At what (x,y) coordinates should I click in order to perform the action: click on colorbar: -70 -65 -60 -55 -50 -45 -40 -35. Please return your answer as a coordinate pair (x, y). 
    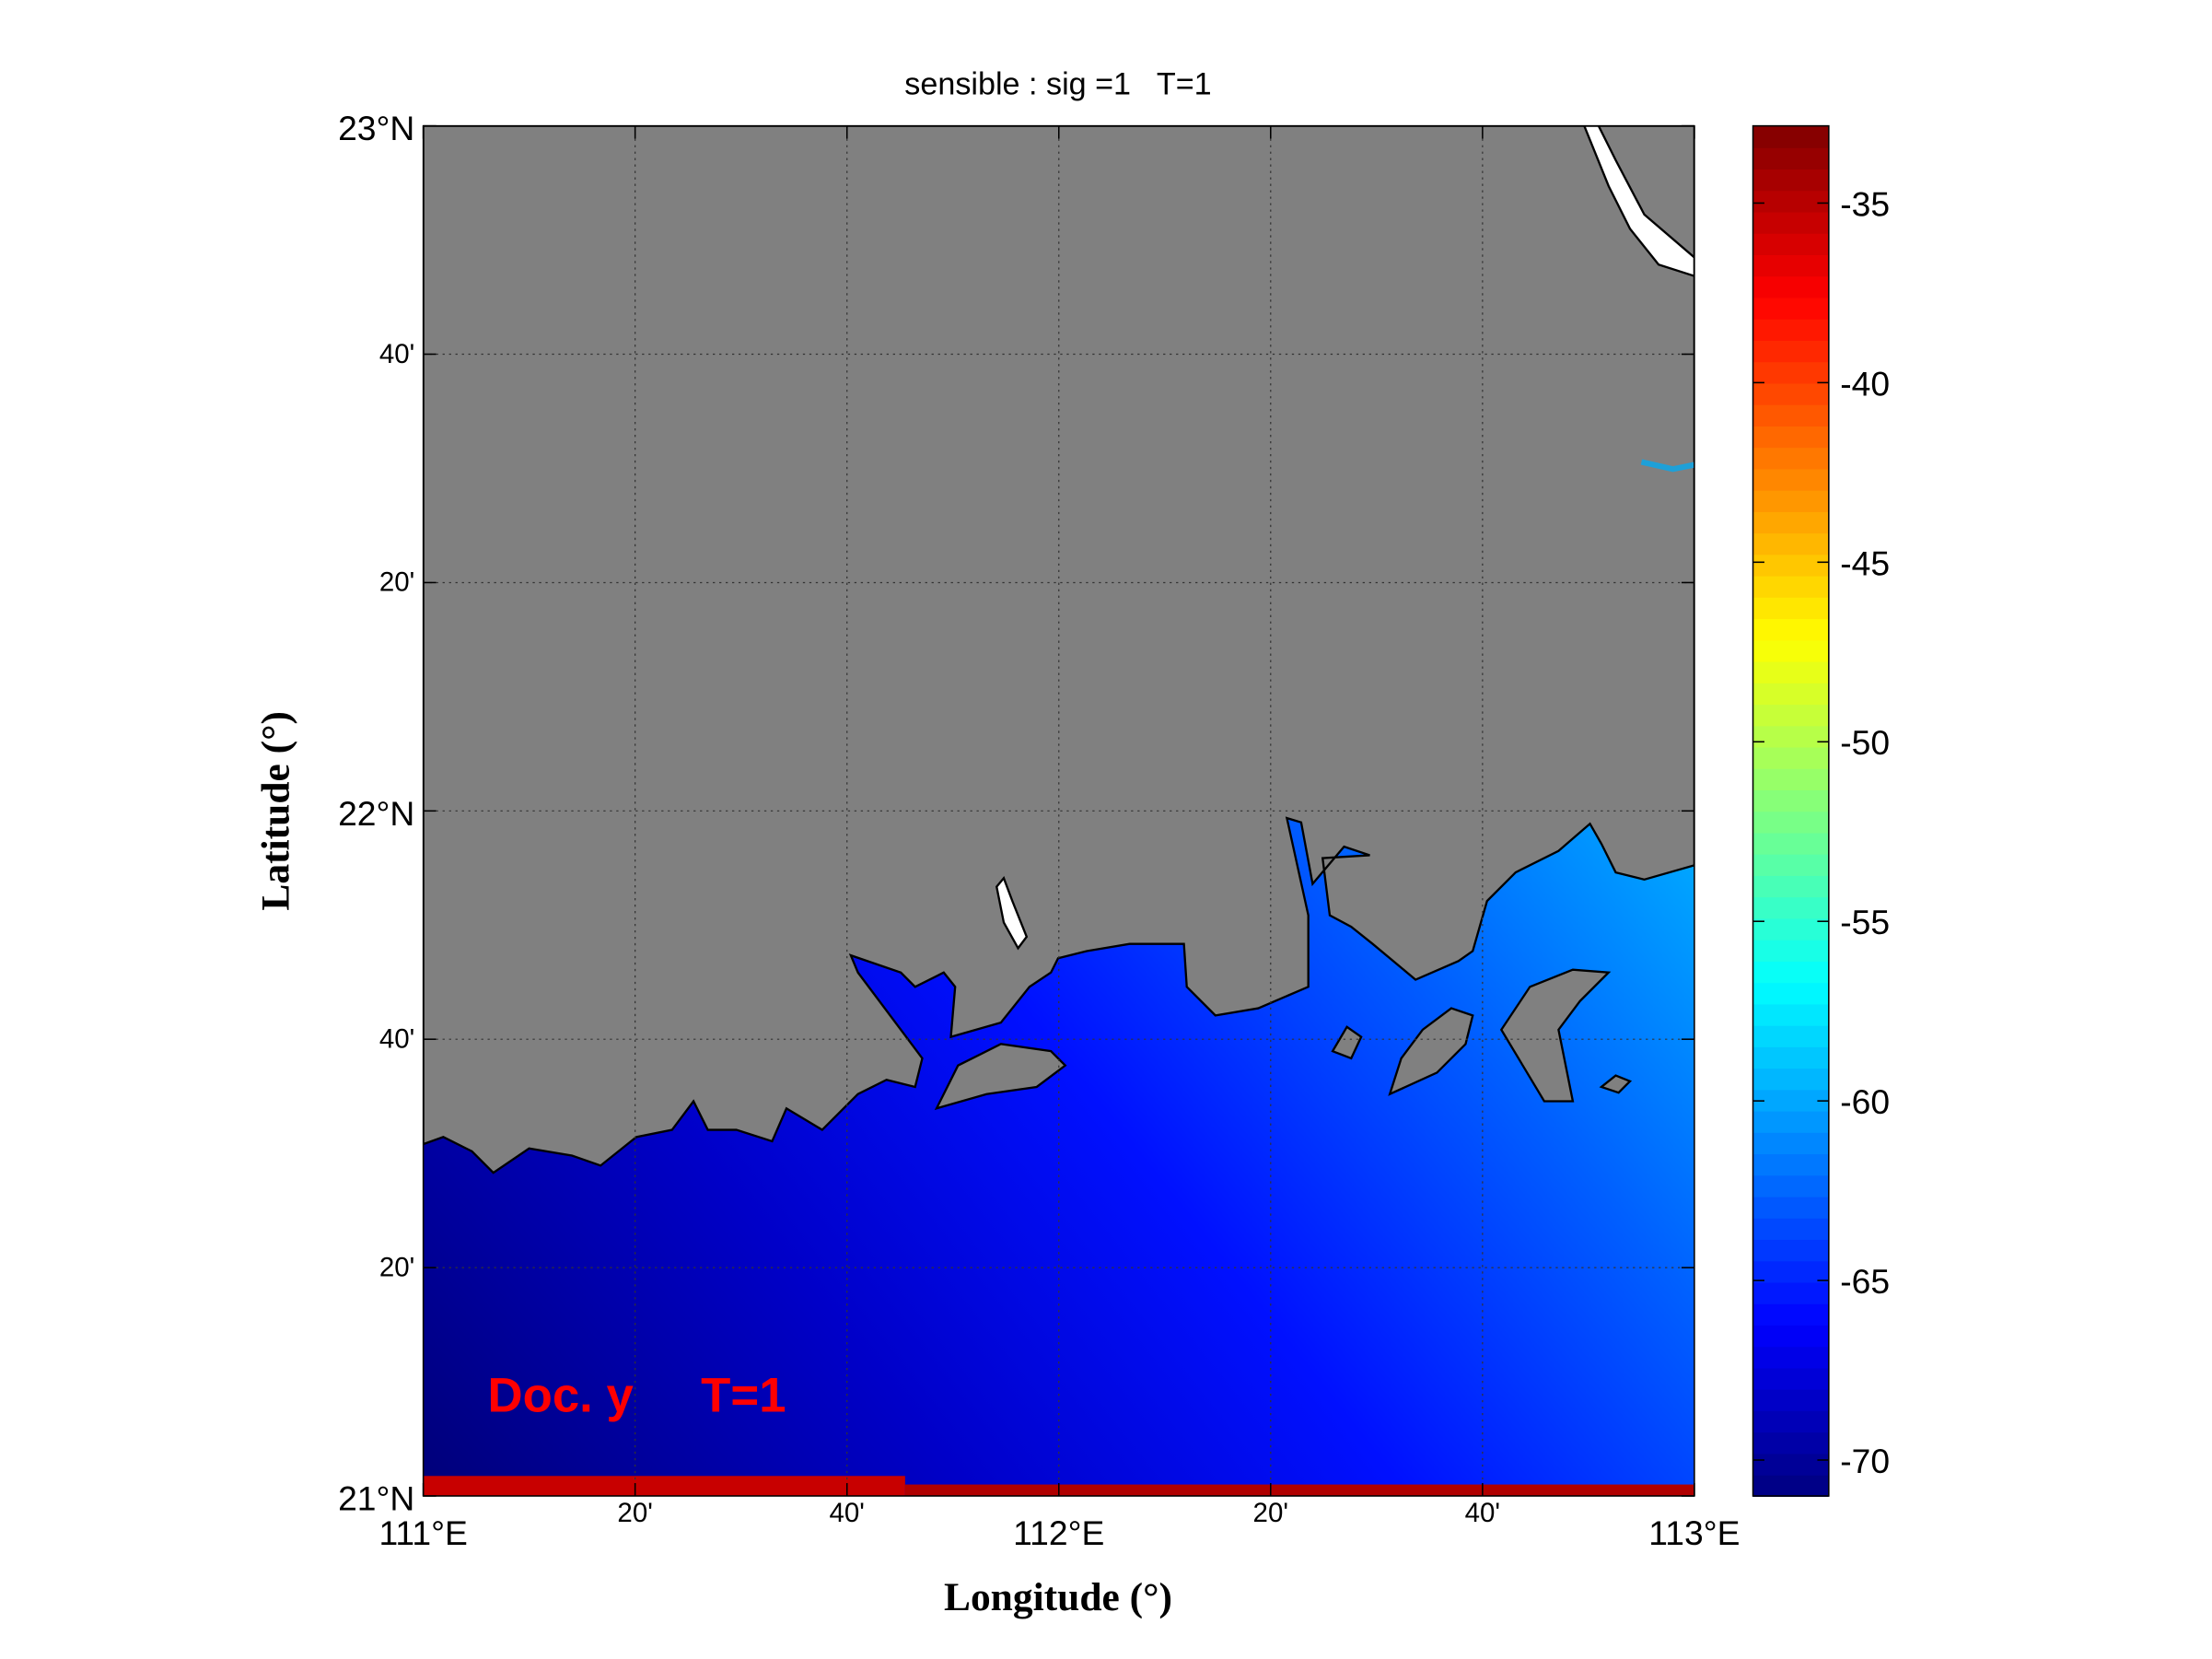
    Looking at the image, I should click on (1821, 810).